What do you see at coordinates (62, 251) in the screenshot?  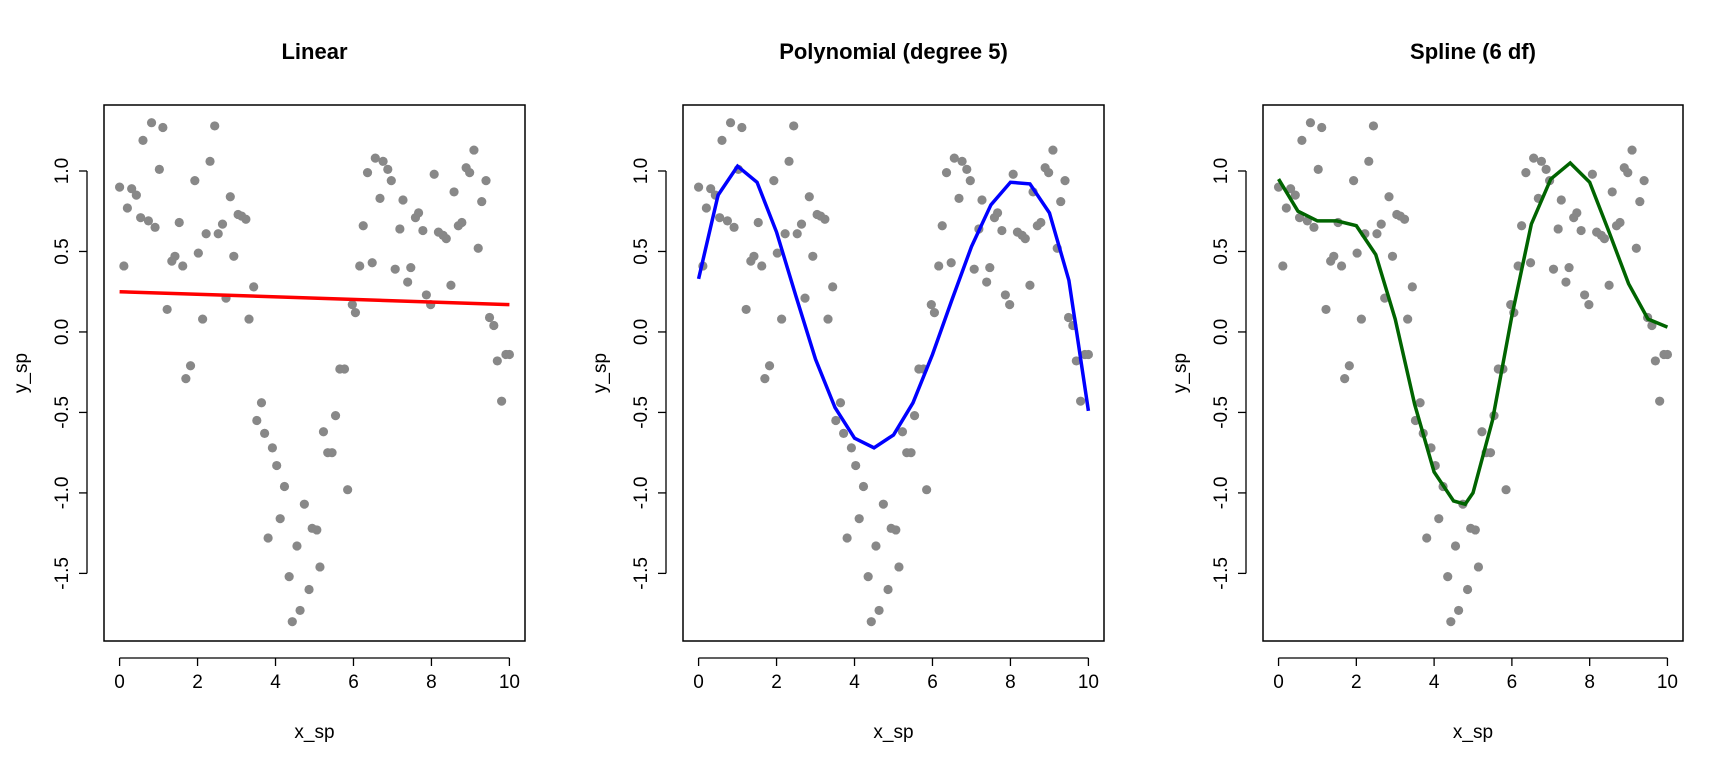 I see `y-tick-label: 0.5` at bounding box center [62, 251].